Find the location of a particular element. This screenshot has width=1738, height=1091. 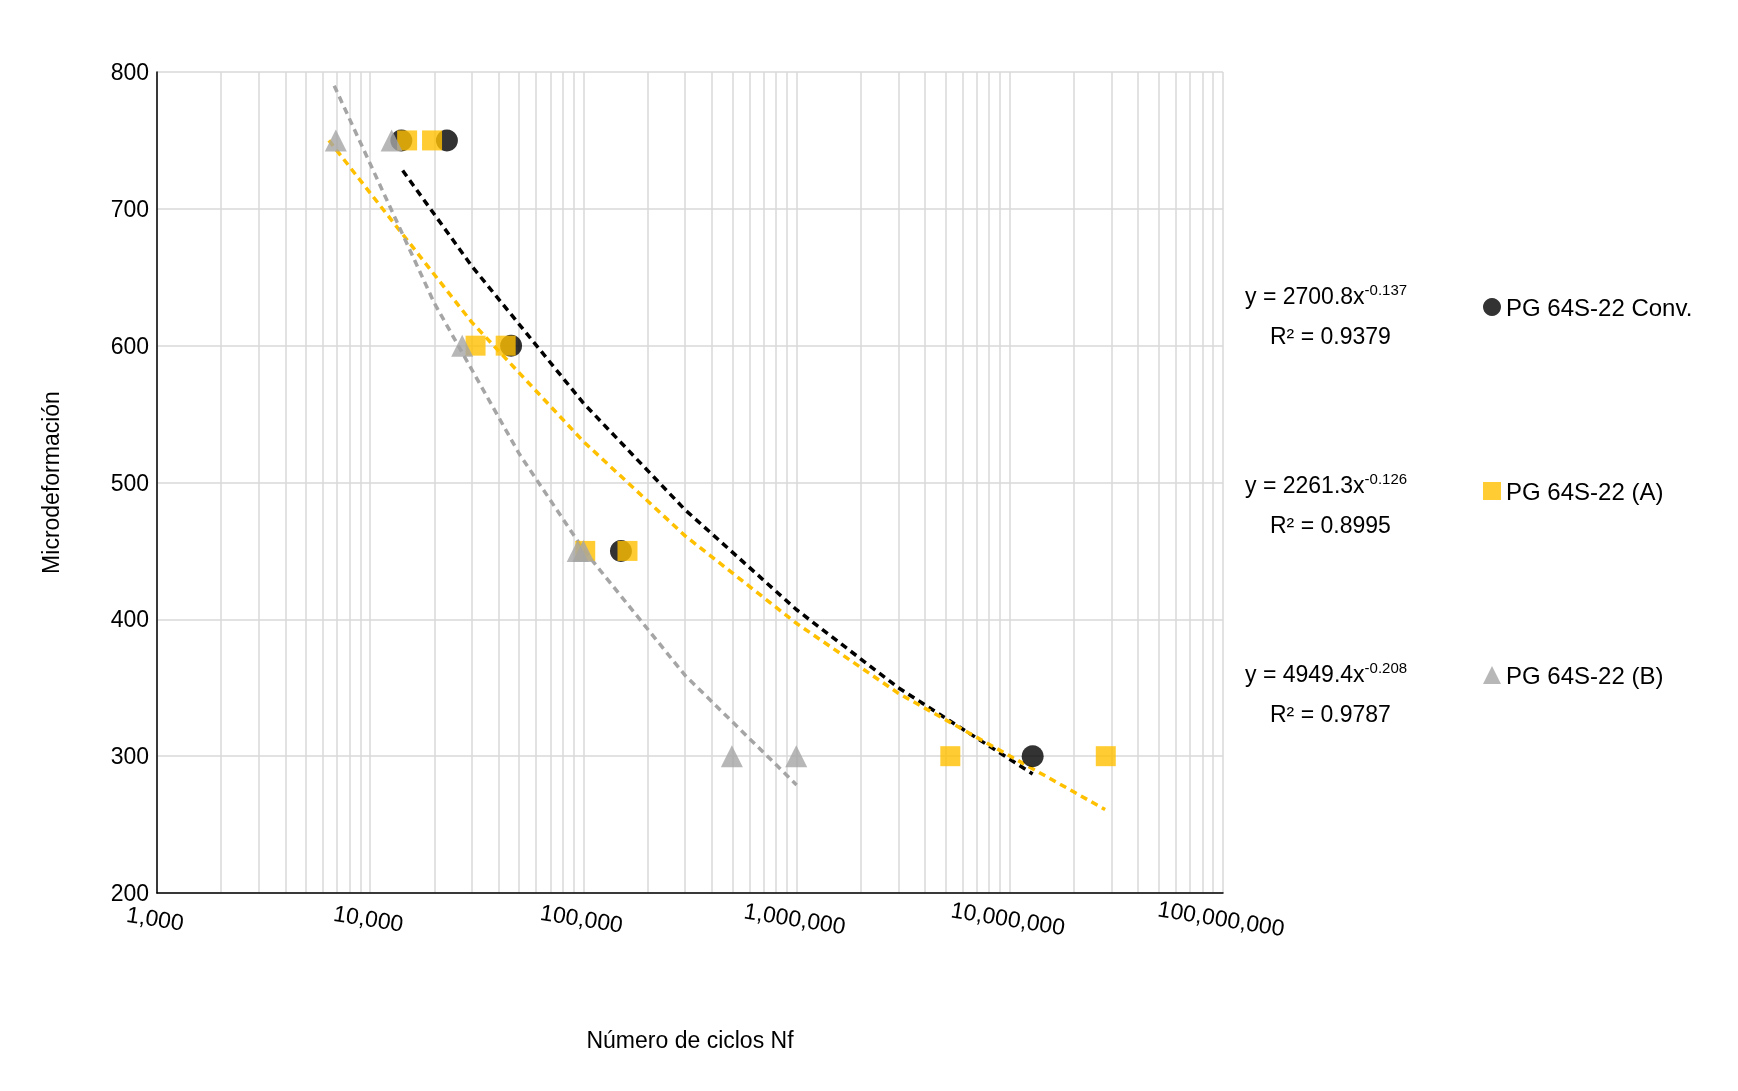

text: R² = 0.9787 is located at coordinates (1330, 713).